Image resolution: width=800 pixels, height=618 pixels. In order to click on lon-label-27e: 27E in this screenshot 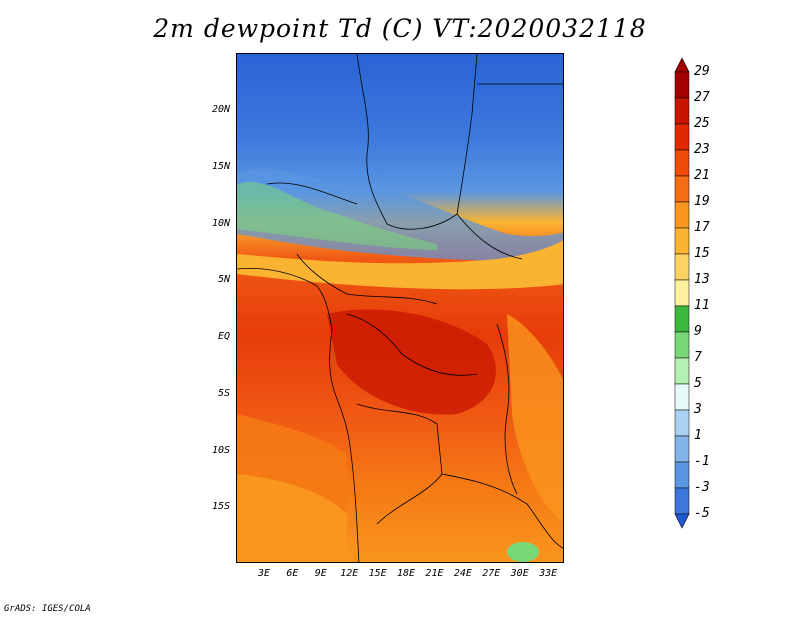, I will do `click(491, 573)`.